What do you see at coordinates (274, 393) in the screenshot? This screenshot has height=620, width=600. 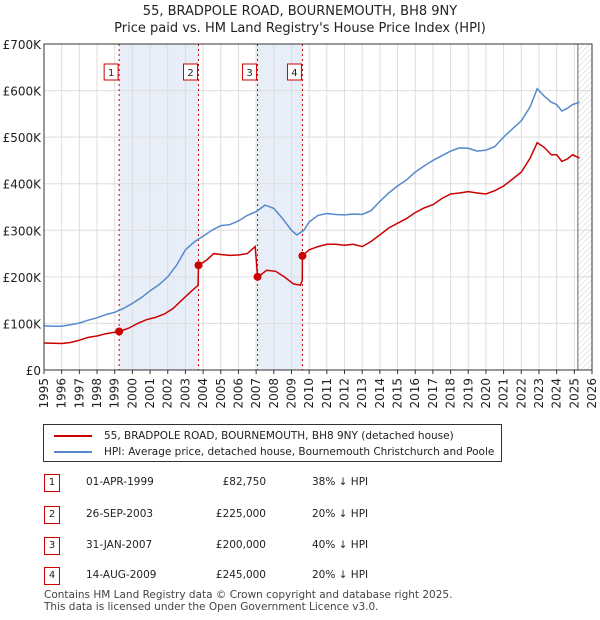 I see `x-tick-label: 2008` at bounding box center [274, 393].